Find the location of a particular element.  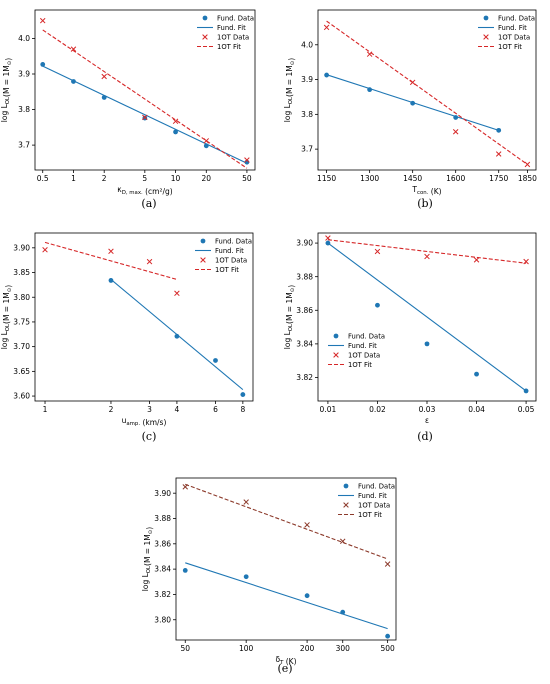

x-tick-label: 0.01 is located at coordinates (328, 409).